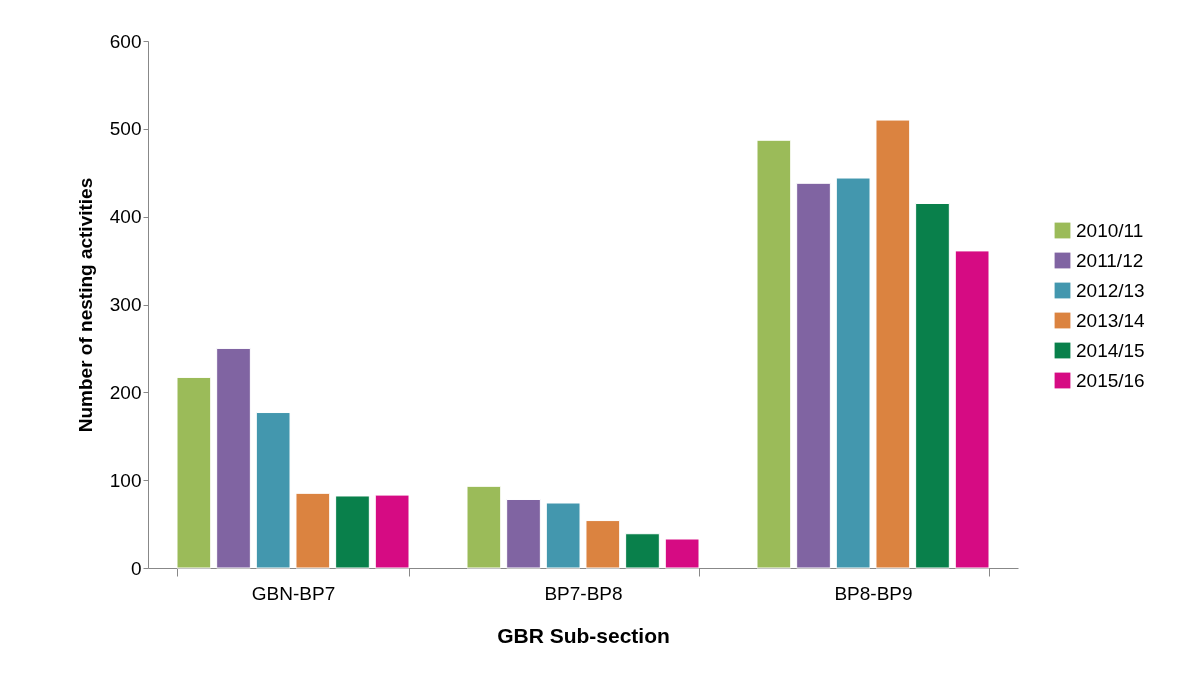  I want to click on x-axis-title: GBR Sub-section, so click(583, 635).